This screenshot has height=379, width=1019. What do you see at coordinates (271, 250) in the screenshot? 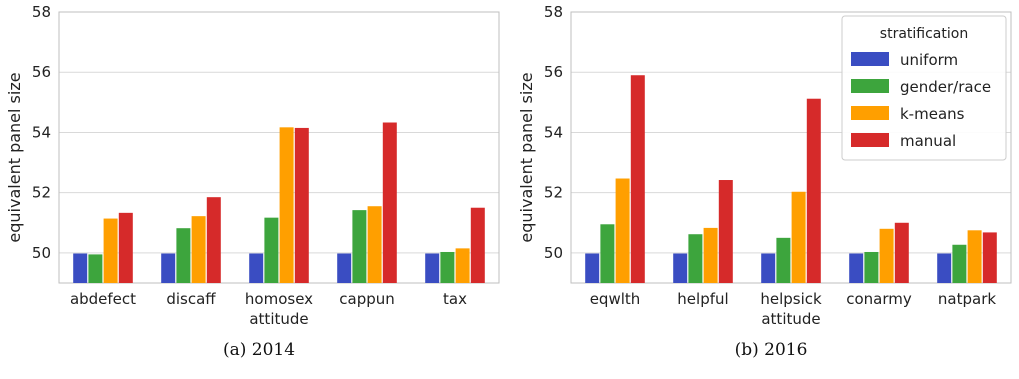
I see `bar-gender-race-homosex` at bounding box center [271, 250].